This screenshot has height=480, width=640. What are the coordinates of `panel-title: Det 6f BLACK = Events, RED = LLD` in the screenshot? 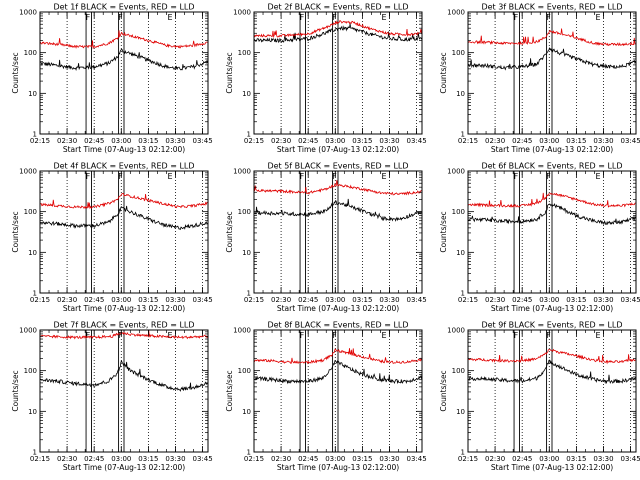 It's located at (551, 166).